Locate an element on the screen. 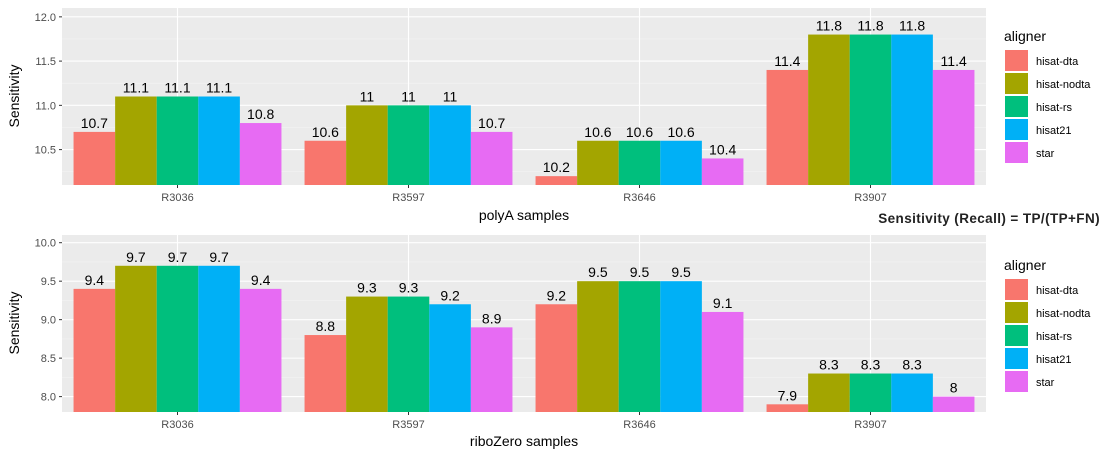 The image size is (1113, 458). legend-label: hisat-dta is located at coordinates (1057, 62).